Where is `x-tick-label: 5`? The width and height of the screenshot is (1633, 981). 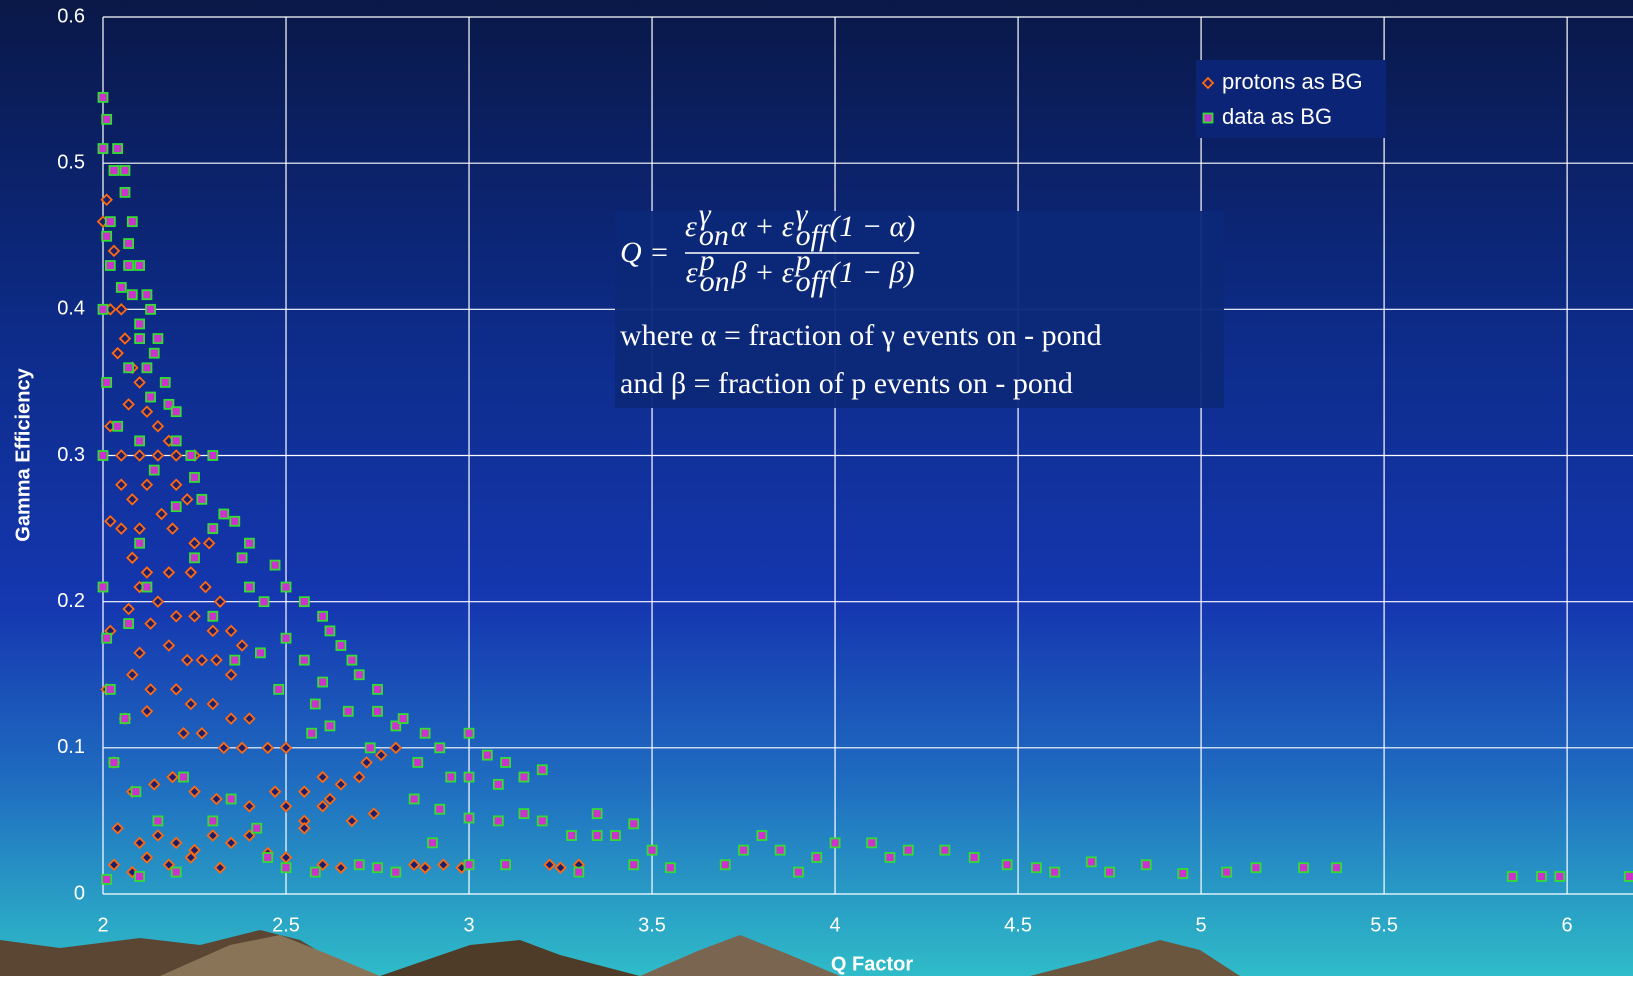 x-tick-label: 5 is located at coordinates (1201, 925).